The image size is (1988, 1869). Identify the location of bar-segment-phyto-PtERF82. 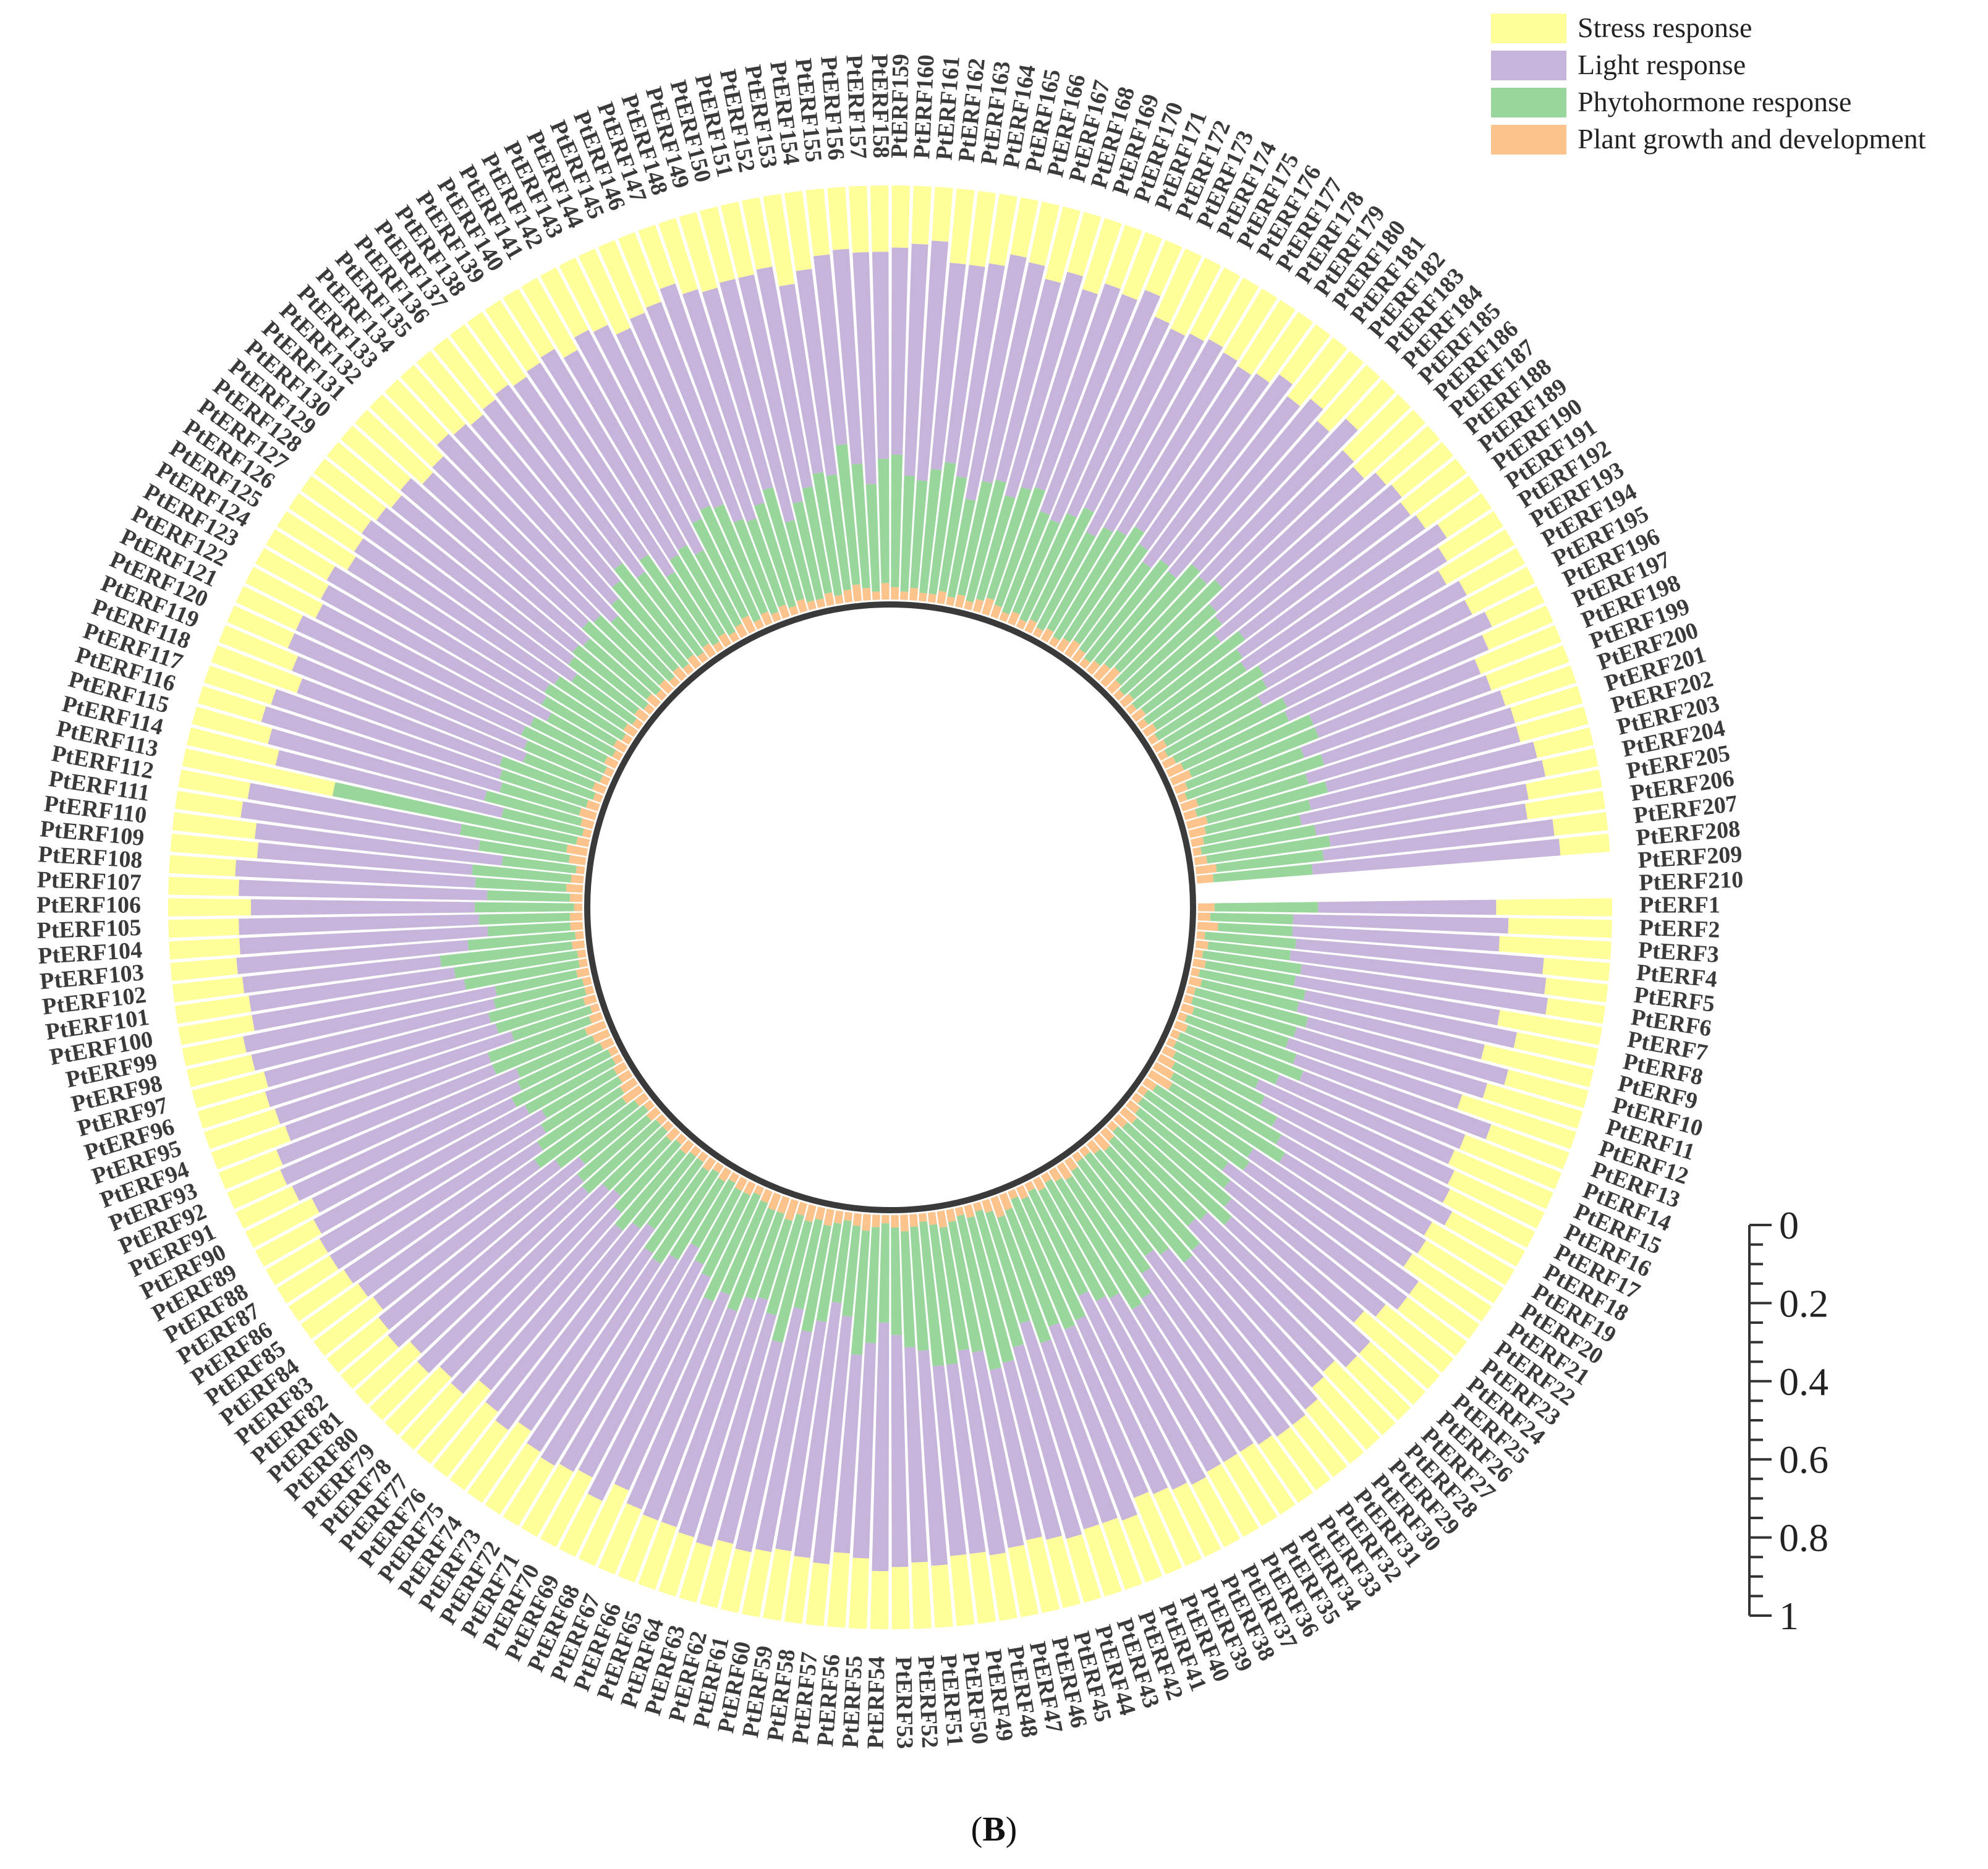
(614, 1148).